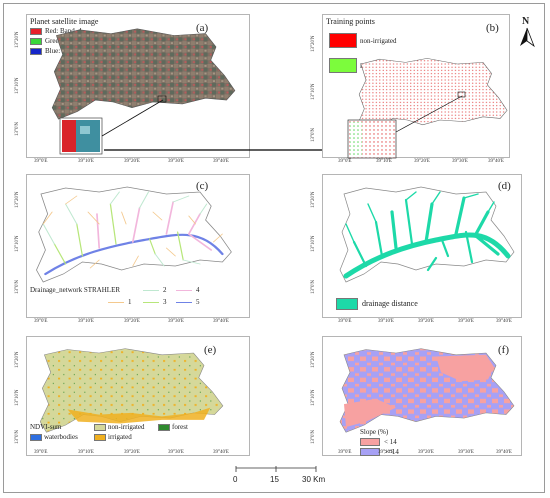 This screenshot has width=550, height=498. What do you see at coordinates (390, 303) in the screenshot?
I see `legend-label-drainage-distance: drainage distance` at bounding box center [390, 303].